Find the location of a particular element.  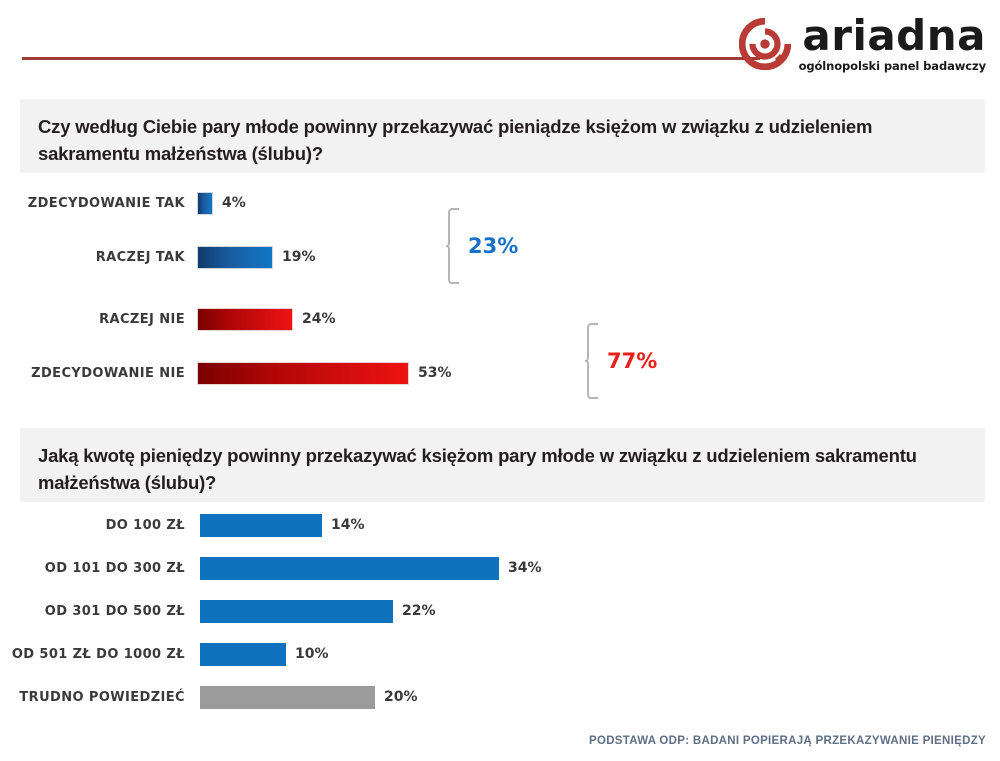

bar-value: 19% is located at coordinates (299, 257).